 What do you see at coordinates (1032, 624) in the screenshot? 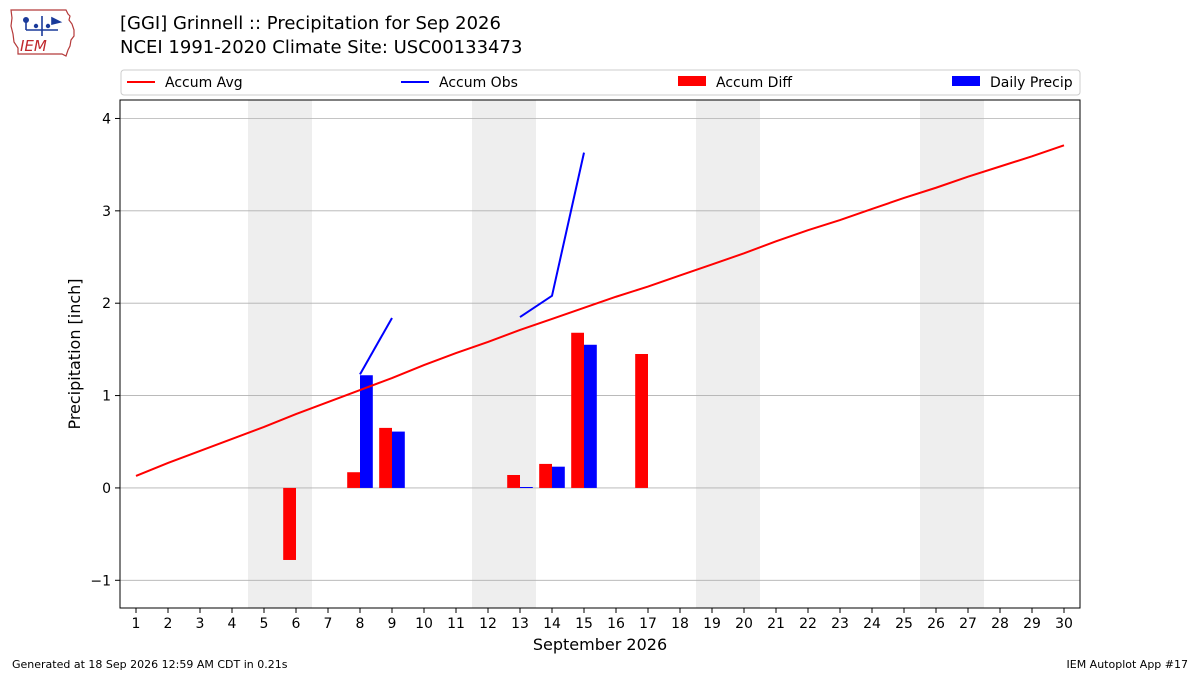
I see `x-tick-label: 29` at bounding box center [1032, 624].